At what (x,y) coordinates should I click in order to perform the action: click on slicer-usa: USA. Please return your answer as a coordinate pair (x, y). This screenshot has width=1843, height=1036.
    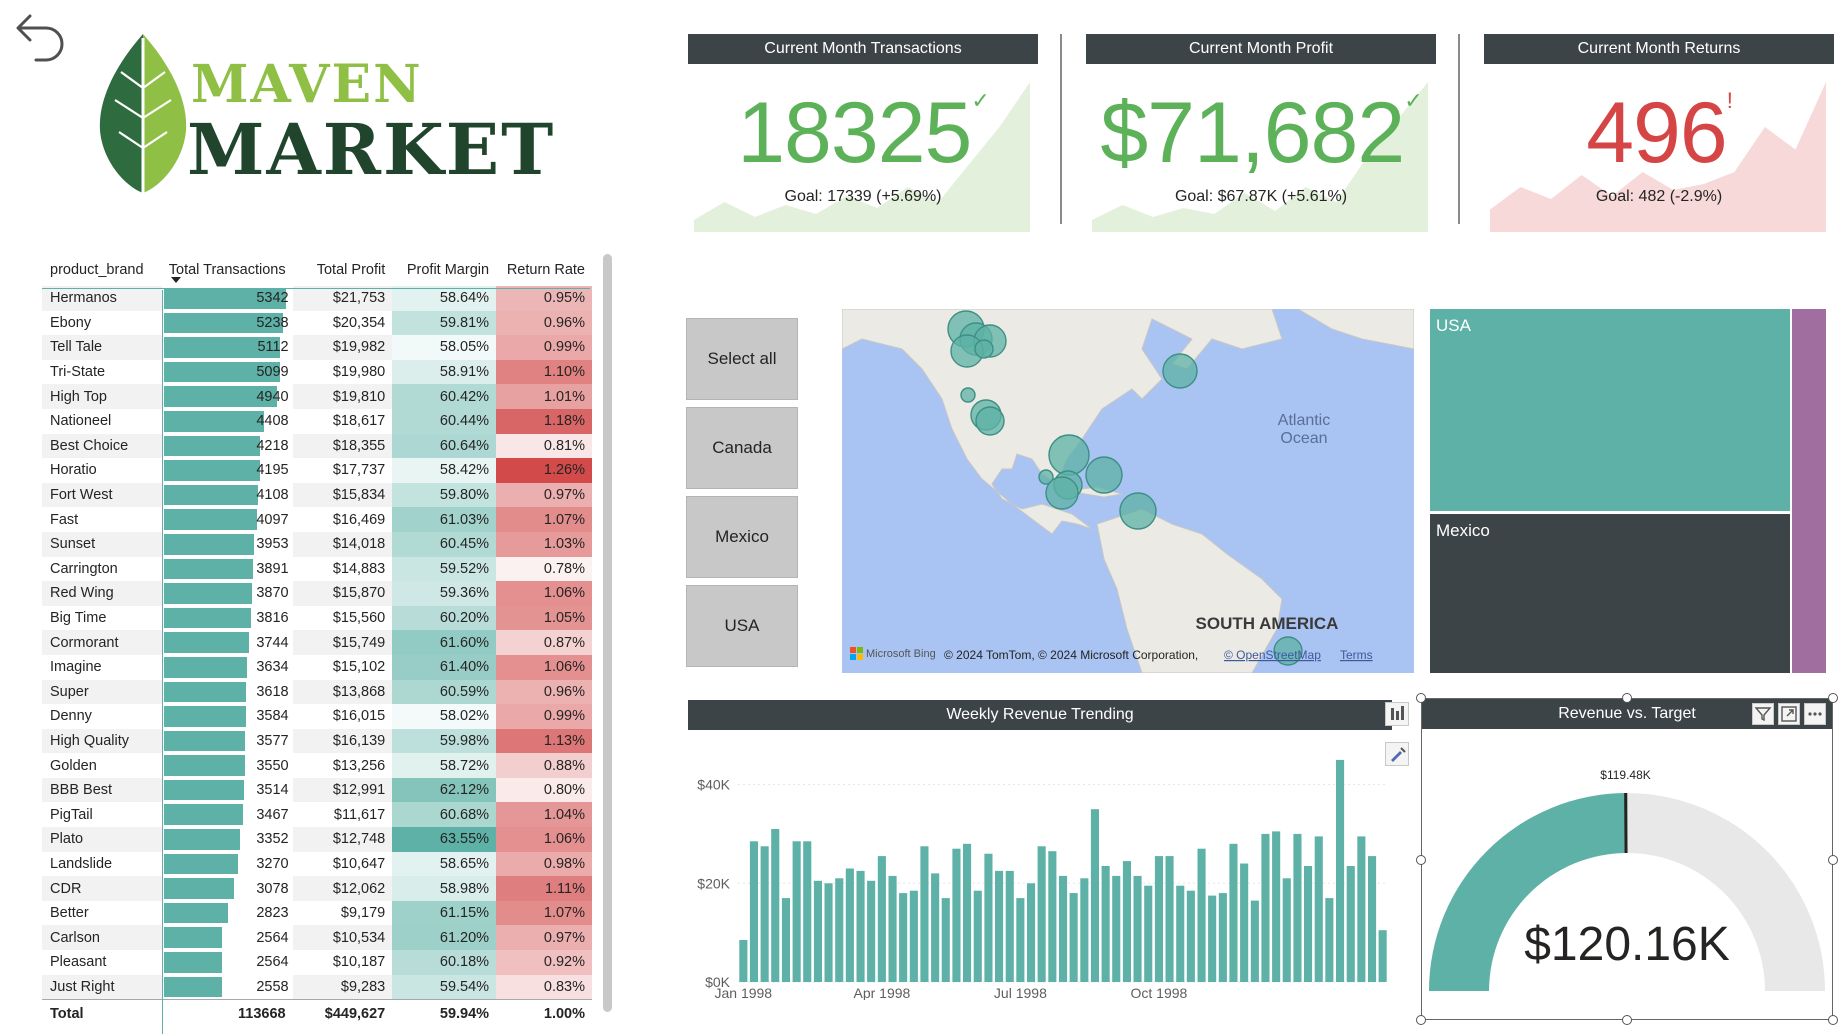
    Looking at the image, I should click on (742, 626).